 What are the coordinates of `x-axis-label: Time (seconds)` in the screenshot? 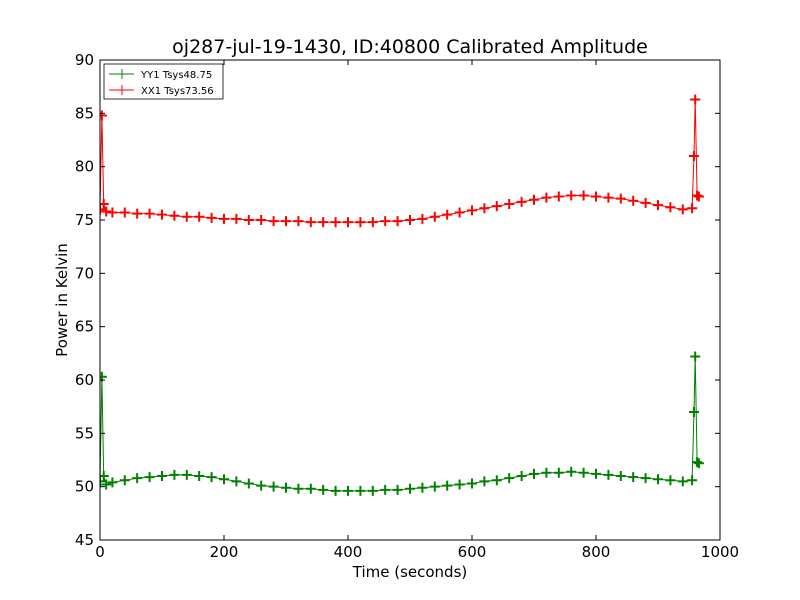 It's located at (410, 572).